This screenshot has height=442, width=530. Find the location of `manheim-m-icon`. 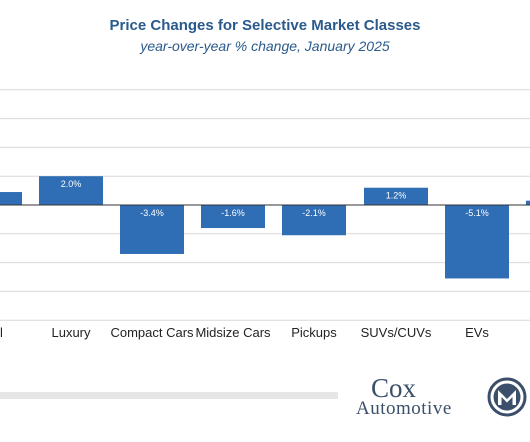

manheim-m-icon is located at coordinates (507, 397).